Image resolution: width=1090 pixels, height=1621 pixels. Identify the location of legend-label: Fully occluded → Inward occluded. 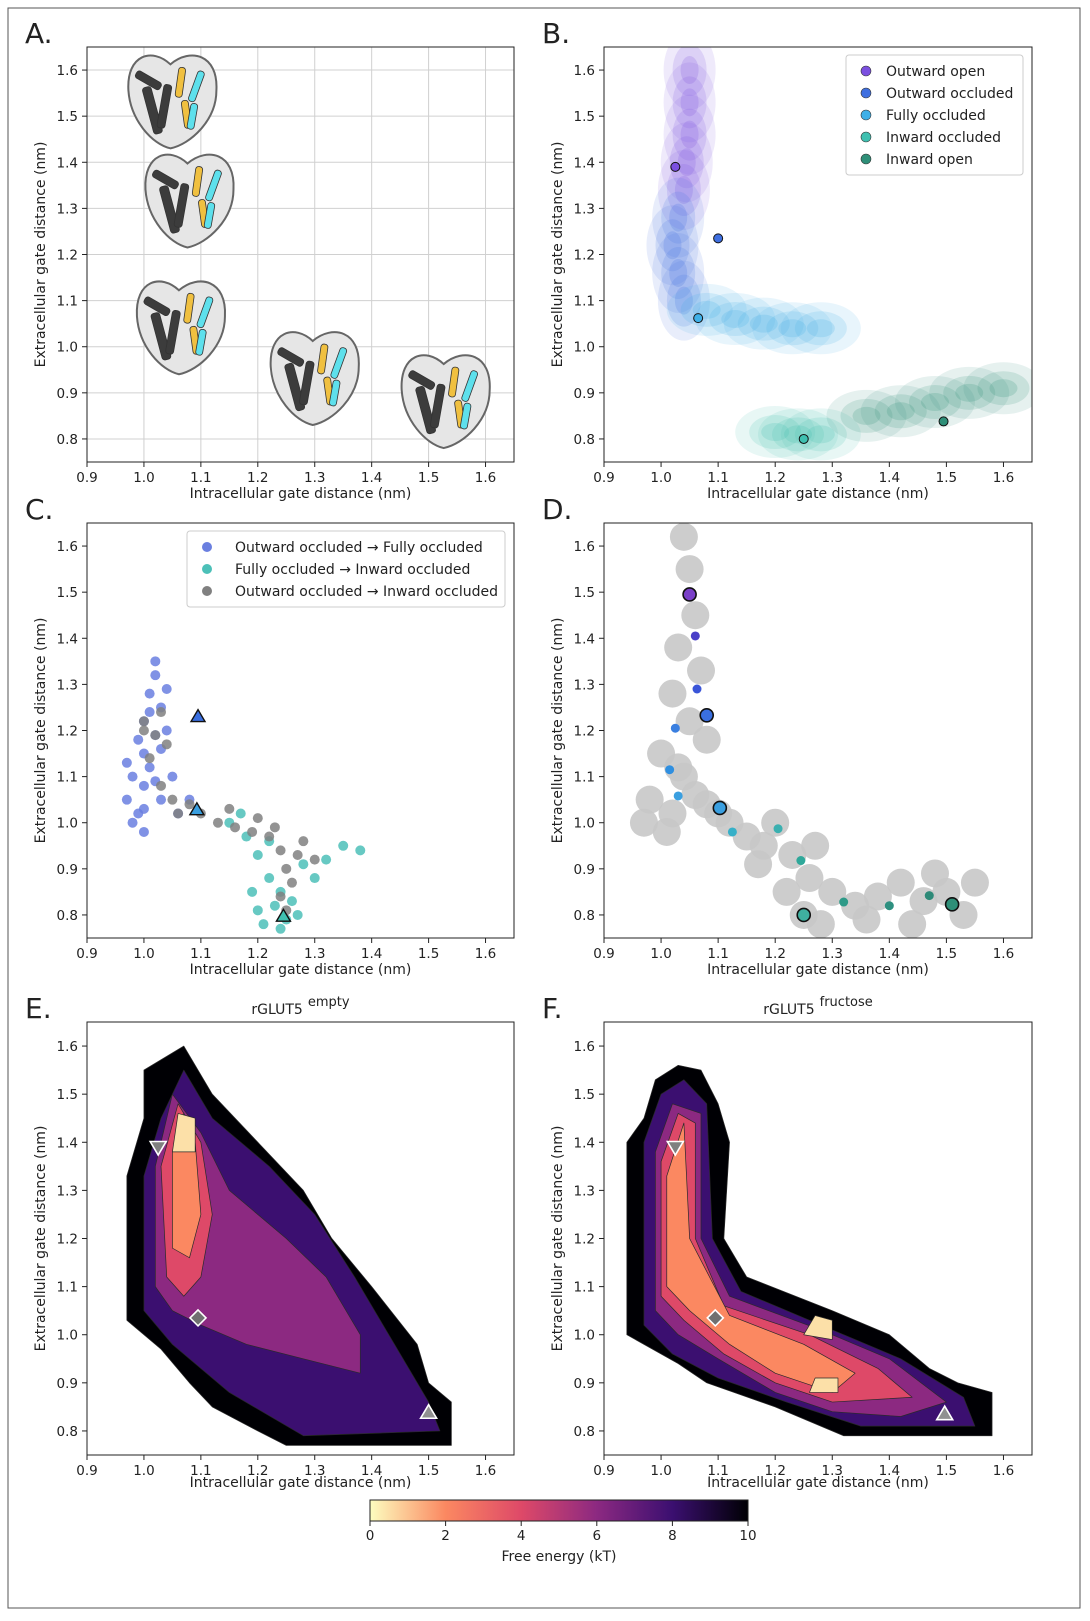
(352, 570).